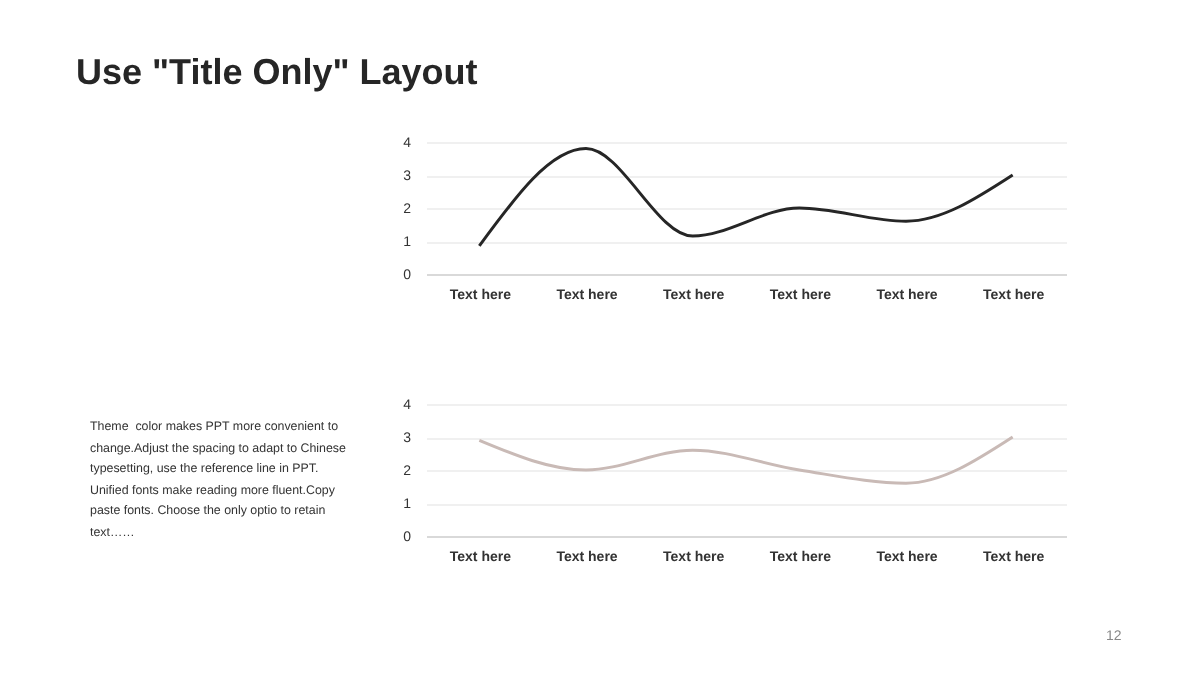 This screenshot has height=674, width=1200. I want to click on chart-title: Use "Title Only" Layout, so click(277, 73).